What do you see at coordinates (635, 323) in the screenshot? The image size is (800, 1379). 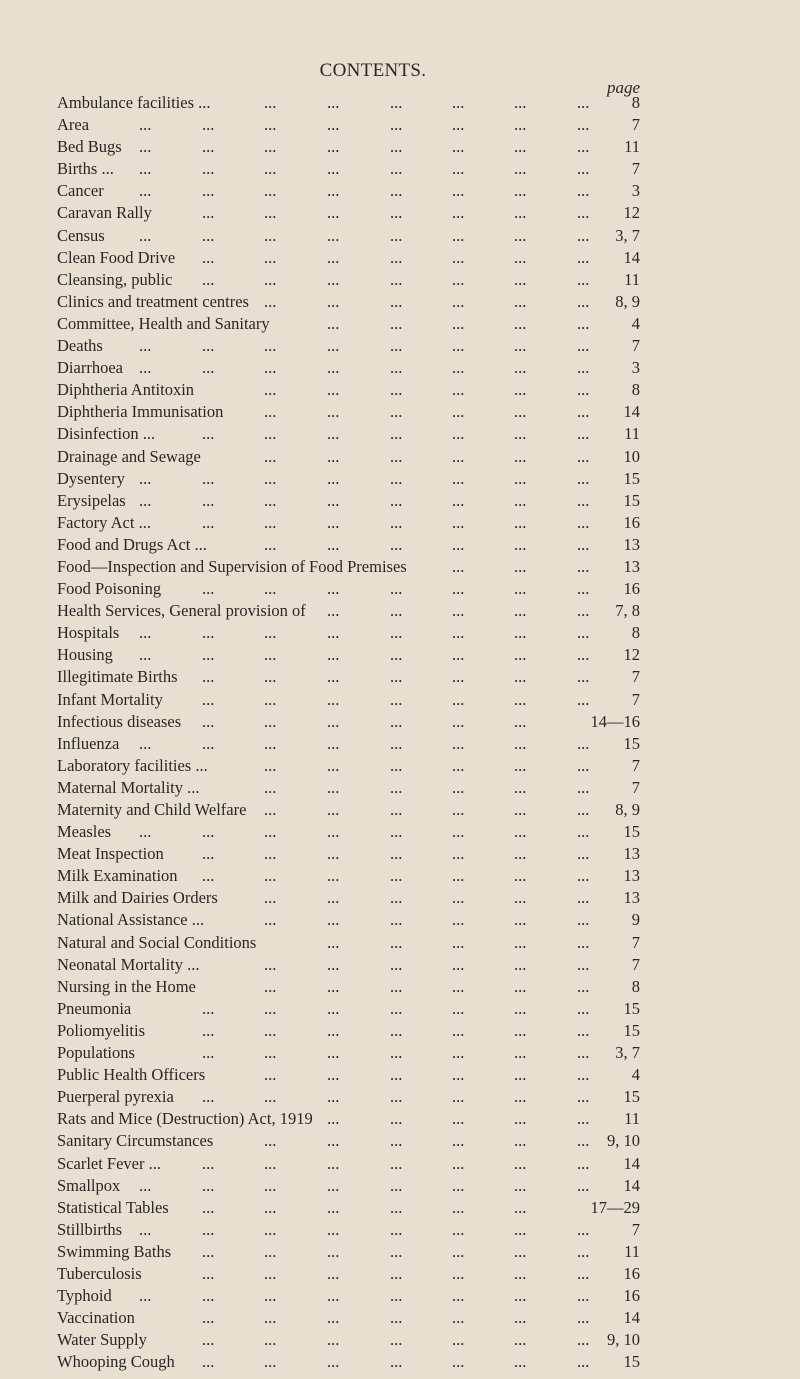 I see `entry-page: 4` at bounding box center [635, 323].